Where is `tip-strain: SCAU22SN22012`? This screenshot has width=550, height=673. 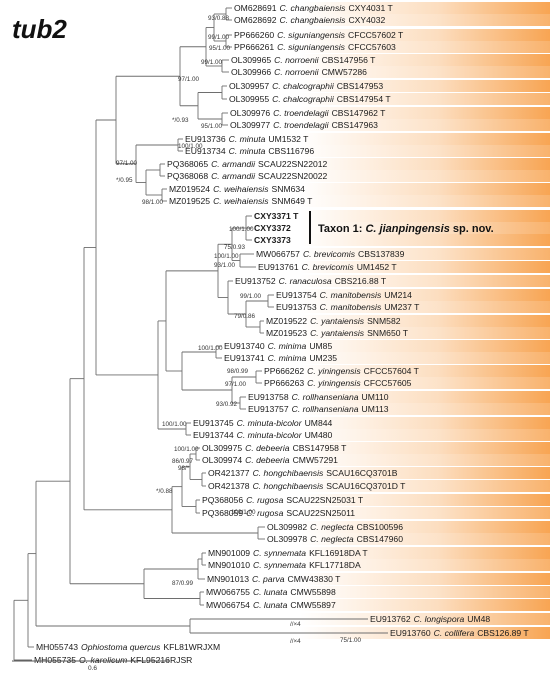 tip-strain: SCAU22SN22012 is located at coordinates (292, 164).